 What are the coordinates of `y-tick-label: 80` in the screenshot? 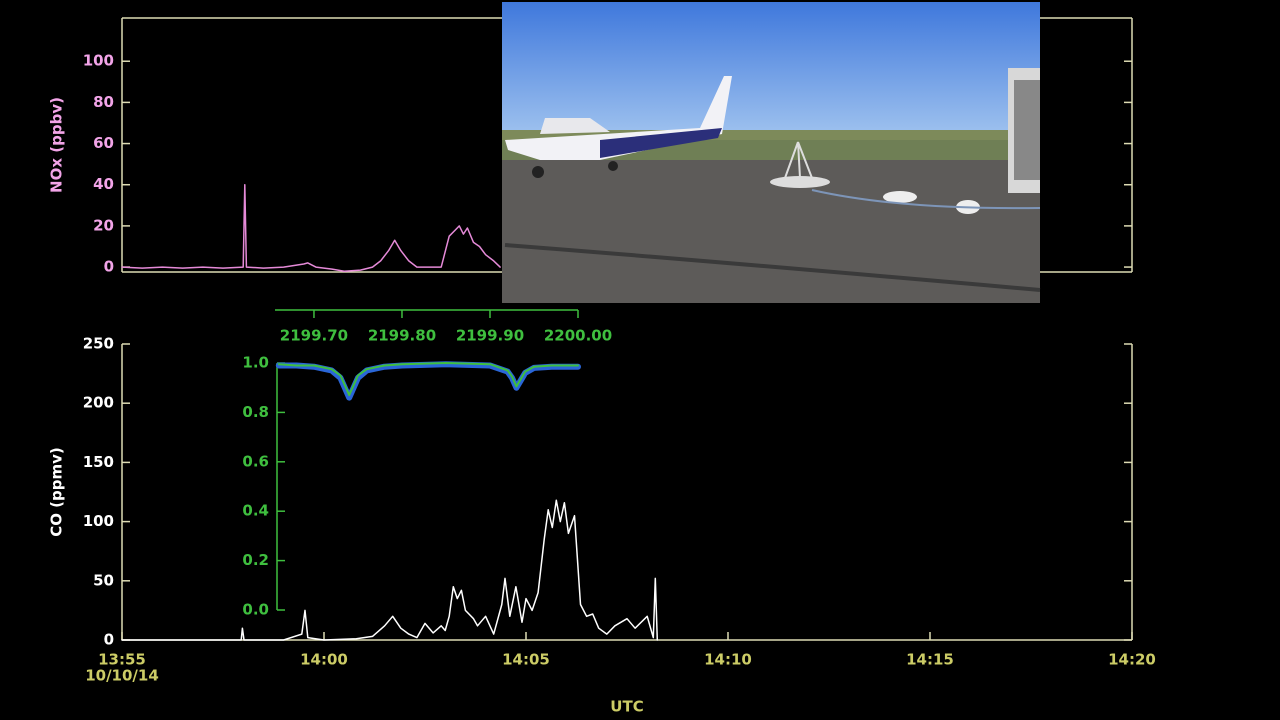 It's located at (103, 102).